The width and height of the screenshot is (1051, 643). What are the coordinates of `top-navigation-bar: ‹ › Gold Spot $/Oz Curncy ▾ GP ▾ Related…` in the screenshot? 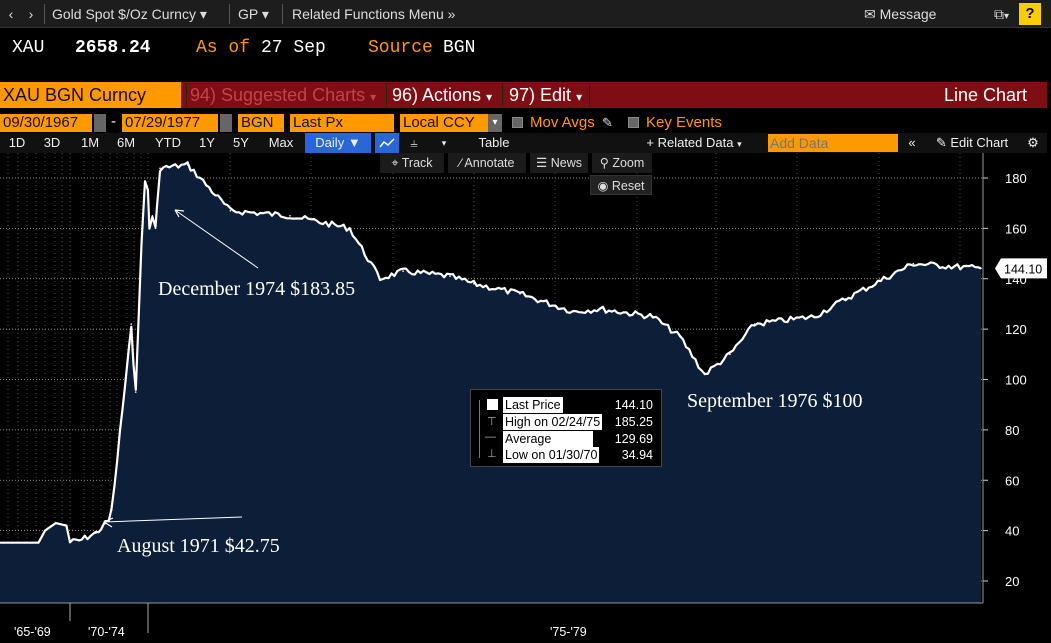 It's located at (525, 14).